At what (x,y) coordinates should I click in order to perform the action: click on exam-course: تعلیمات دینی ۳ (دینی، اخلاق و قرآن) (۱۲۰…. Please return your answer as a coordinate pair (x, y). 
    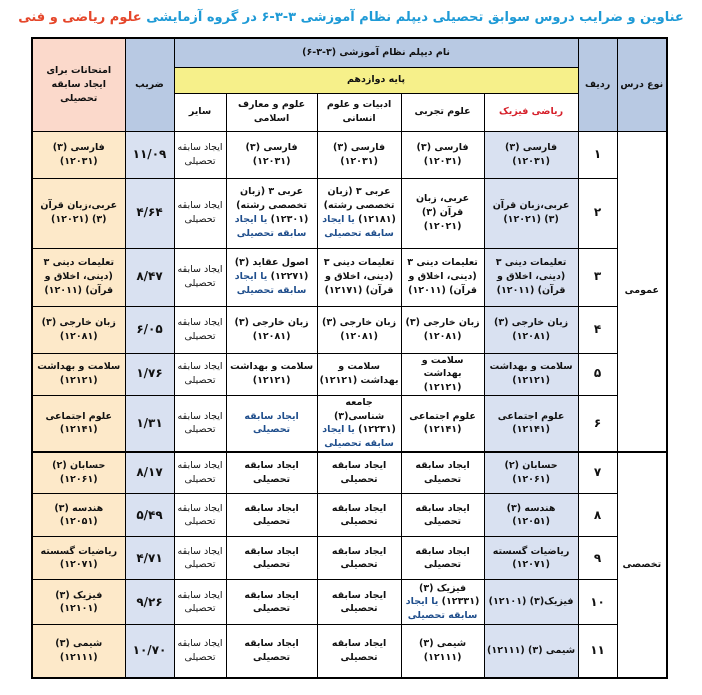
    Looking at the image, I should click on (78, 277).